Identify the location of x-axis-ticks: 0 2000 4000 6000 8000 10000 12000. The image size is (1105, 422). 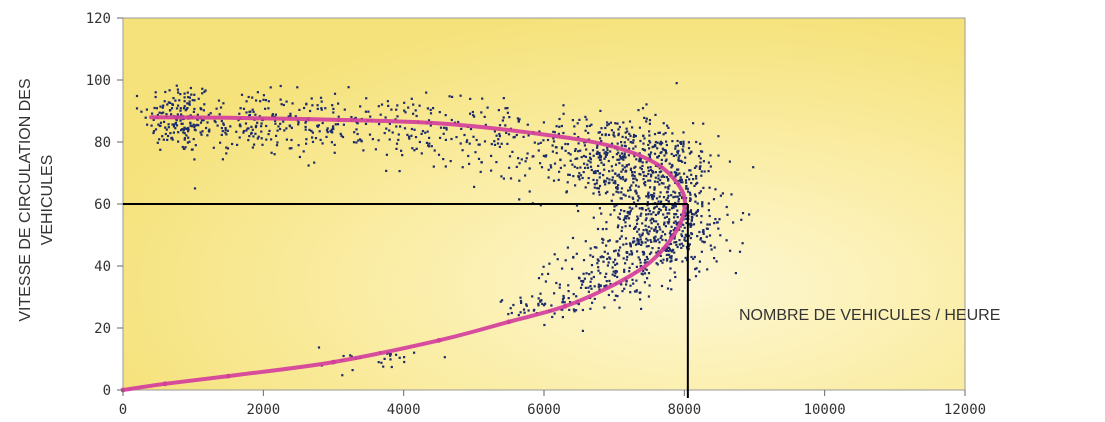
(552, 404).